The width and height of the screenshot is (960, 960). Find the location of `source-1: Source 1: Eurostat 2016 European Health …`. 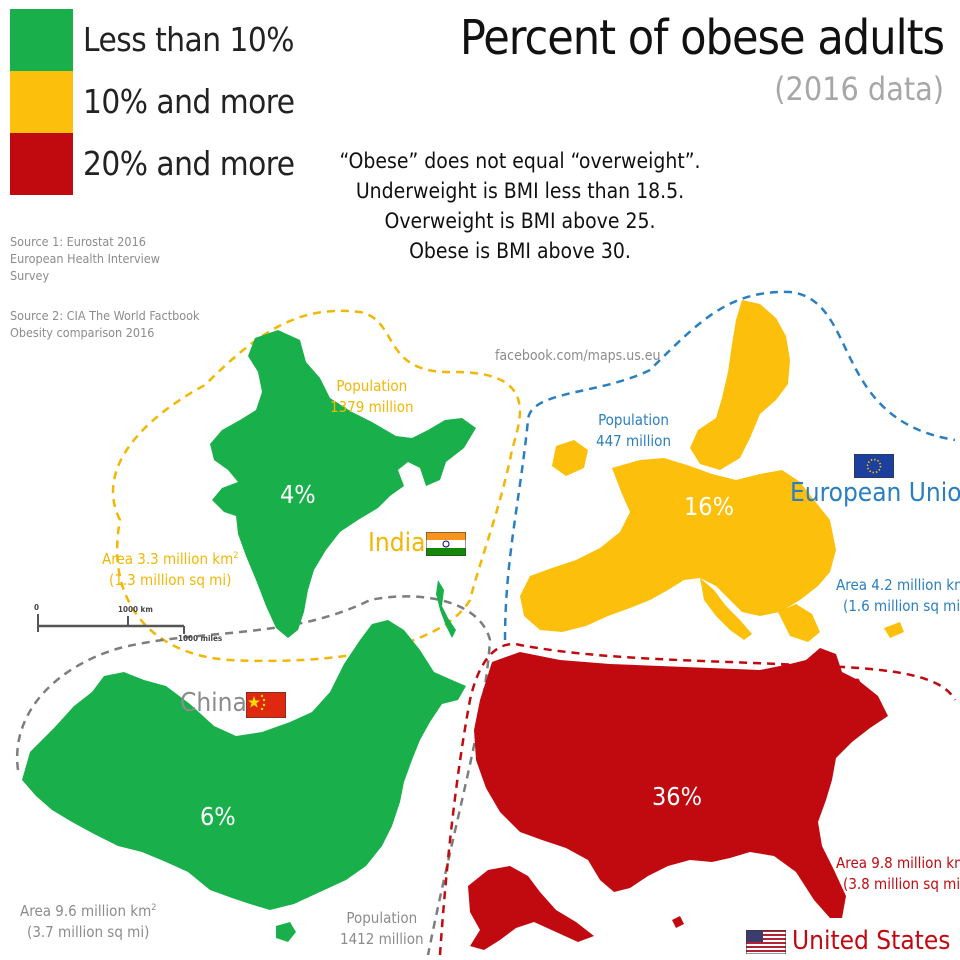

source-1: Source 1: Eurostat 2016 European Health … is located at coordinates (85, 258).